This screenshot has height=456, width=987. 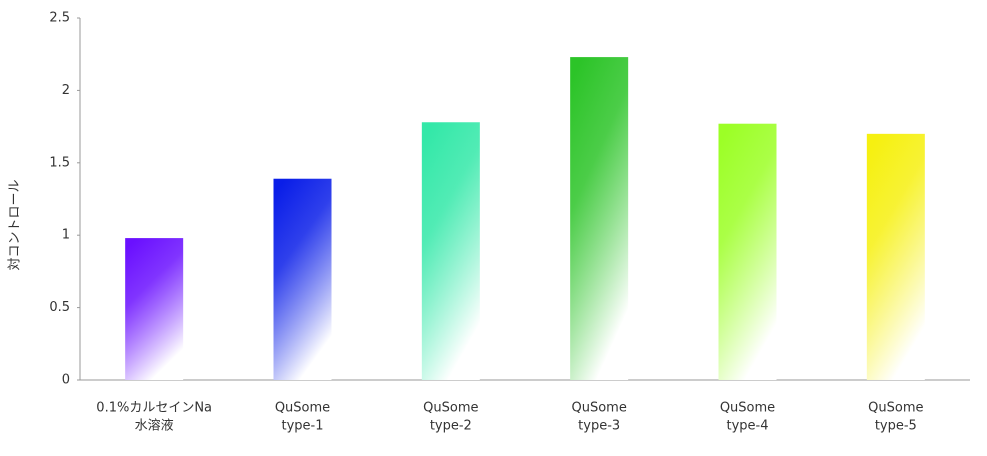 I want to click on x-tick-label: 0.1%カルセインNa, so click(x=154, y=408).